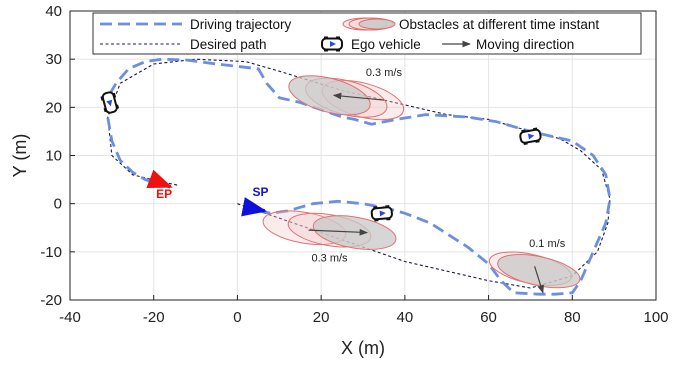  I want to click on legend-item: Moving direction, so click(508, 44).